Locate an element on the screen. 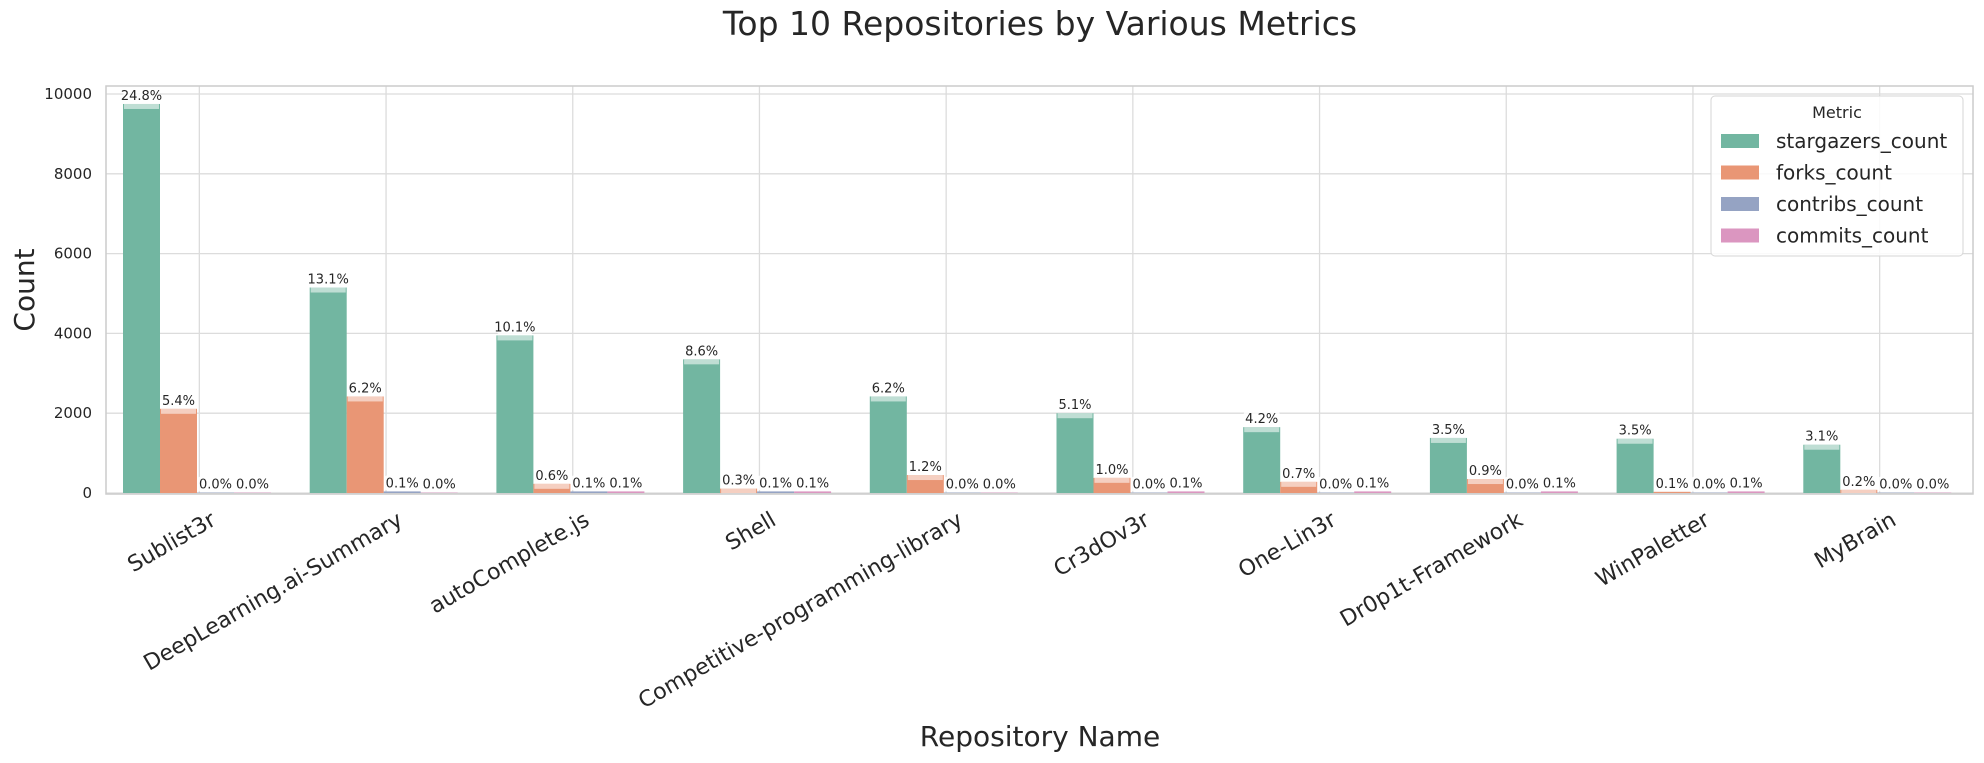 This screenshot has height=763, width=1984. data-label: 0.7% is located at coordinates (1298, 474).